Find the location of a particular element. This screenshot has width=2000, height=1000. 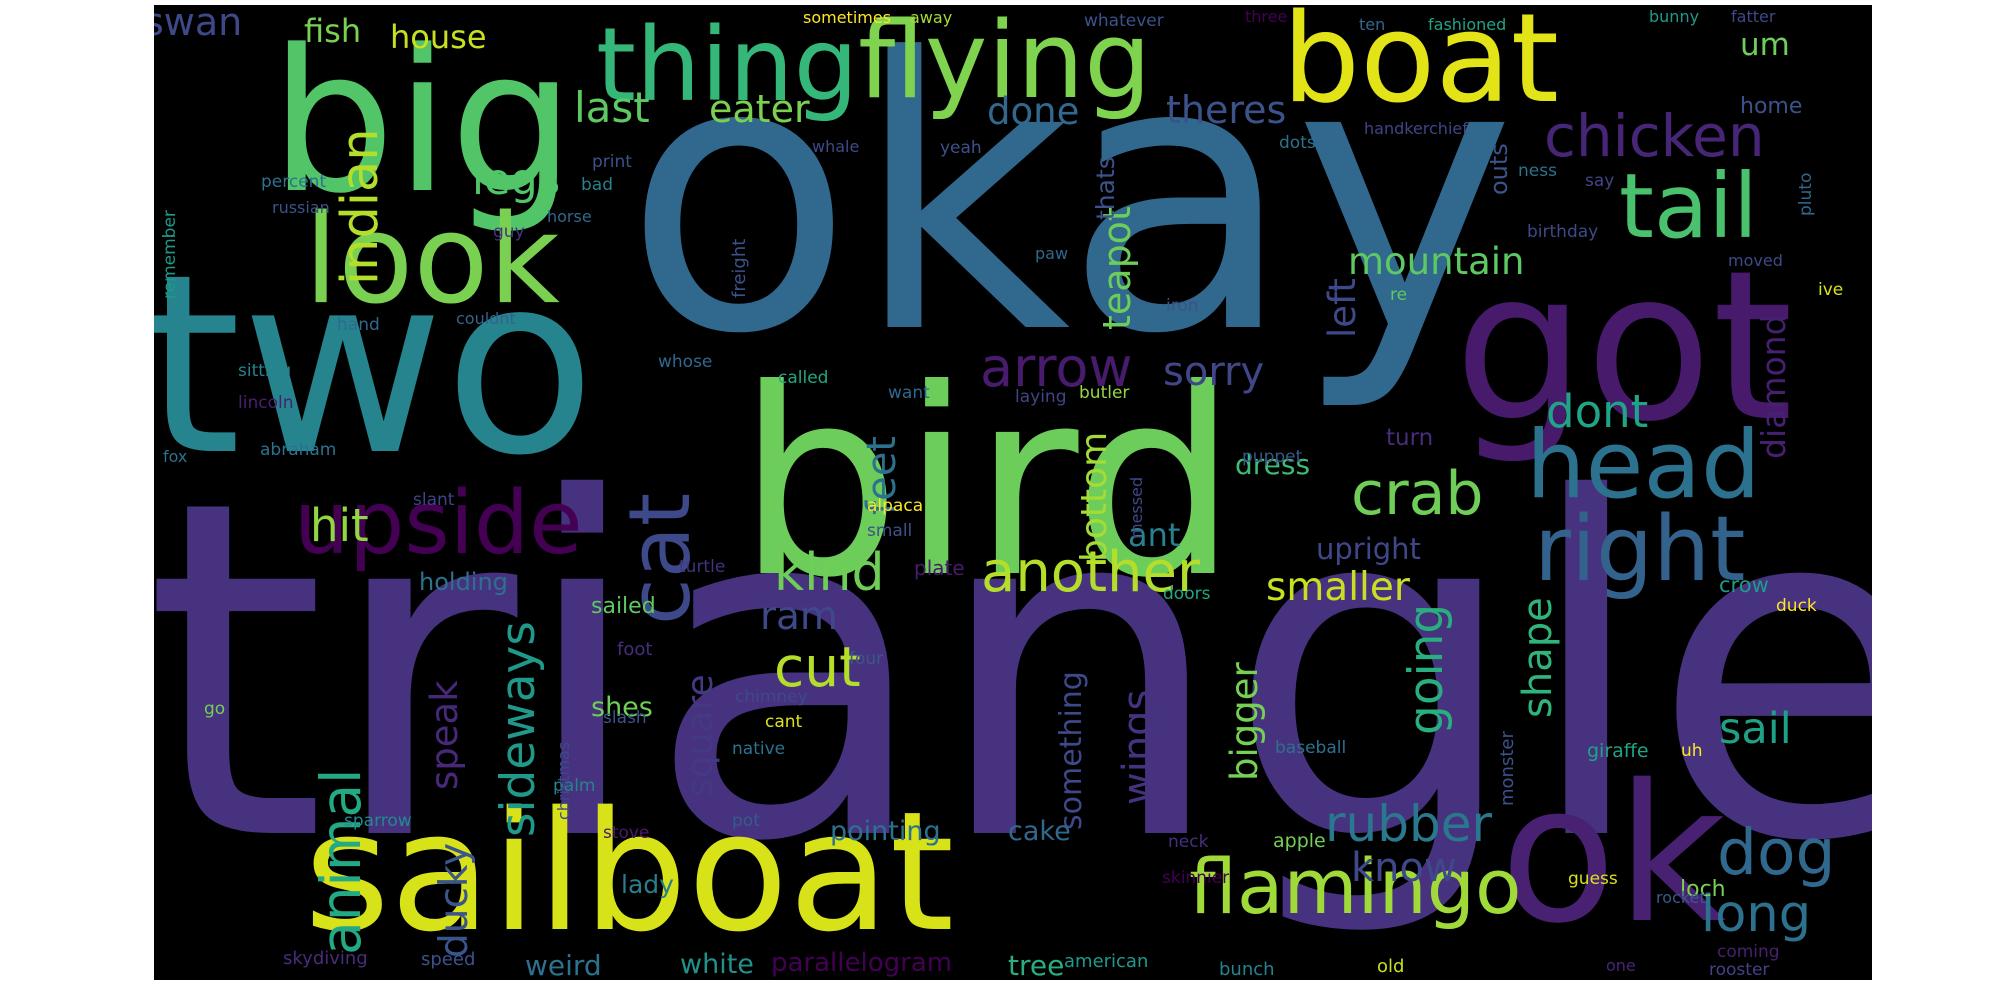

word-horse: horse is located at coordinates (569, 216).